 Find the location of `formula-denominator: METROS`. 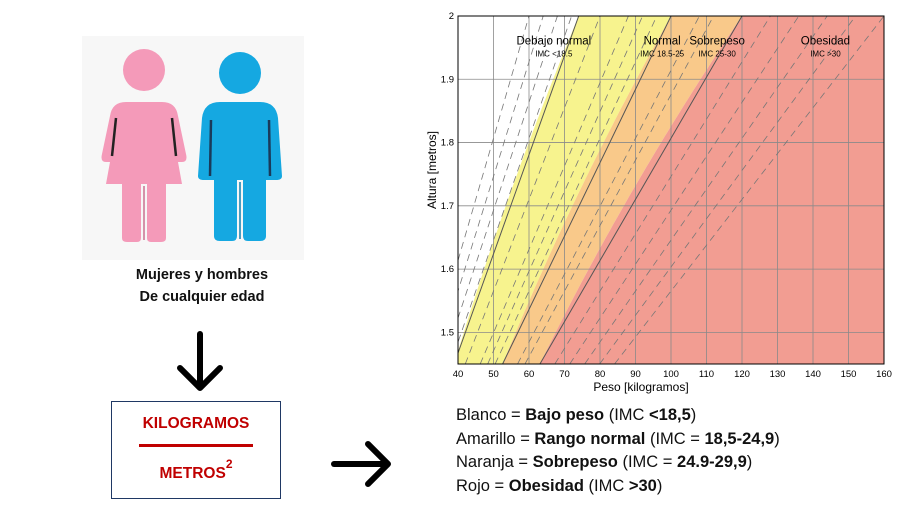

formula-denominator: METROS is located at coordinates (192, 474).